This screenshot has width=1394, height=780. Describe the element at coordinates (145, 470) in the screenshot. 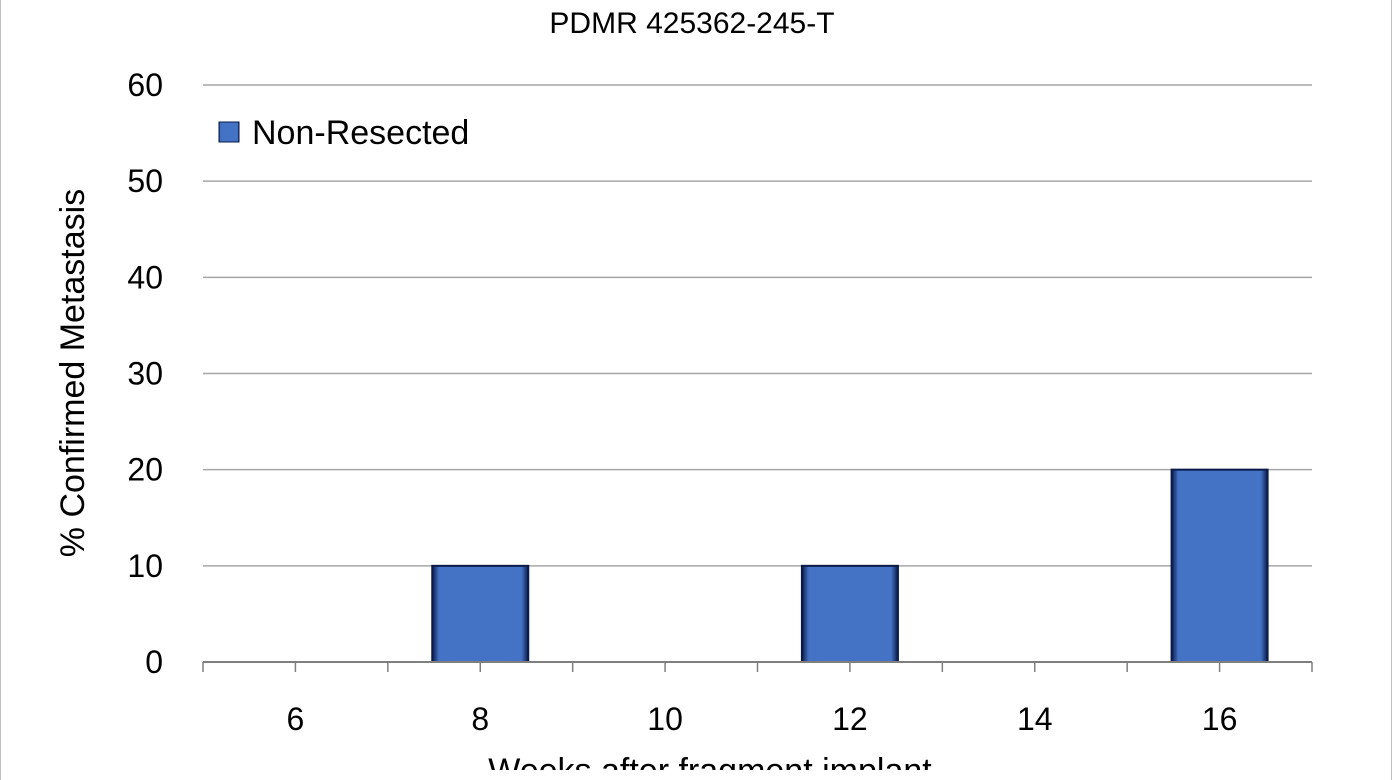

I see `y-tick-label: 20` at that location.